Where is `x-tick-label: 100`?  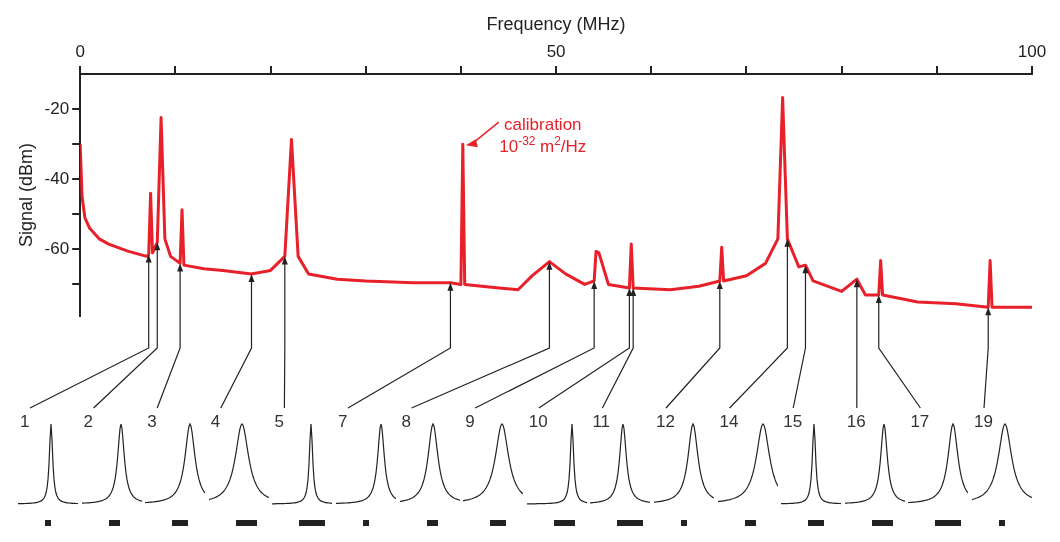
x-tick-label: 100 is located at coordinates (1032, 52).